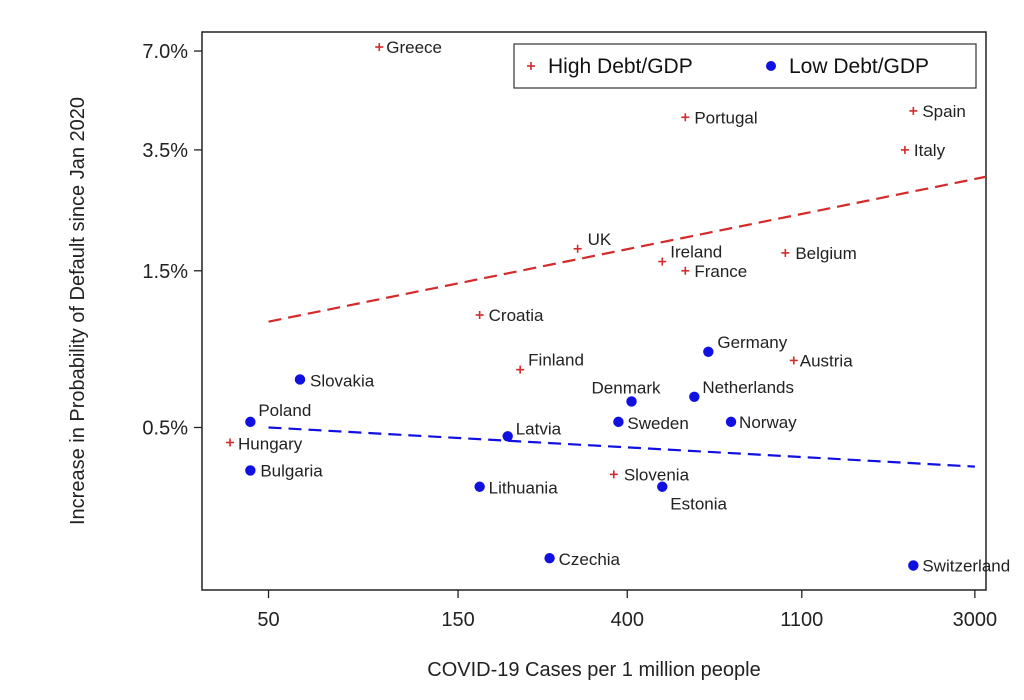  I want to click on point-label-slovenia: Slovenia, so click(657, 474).